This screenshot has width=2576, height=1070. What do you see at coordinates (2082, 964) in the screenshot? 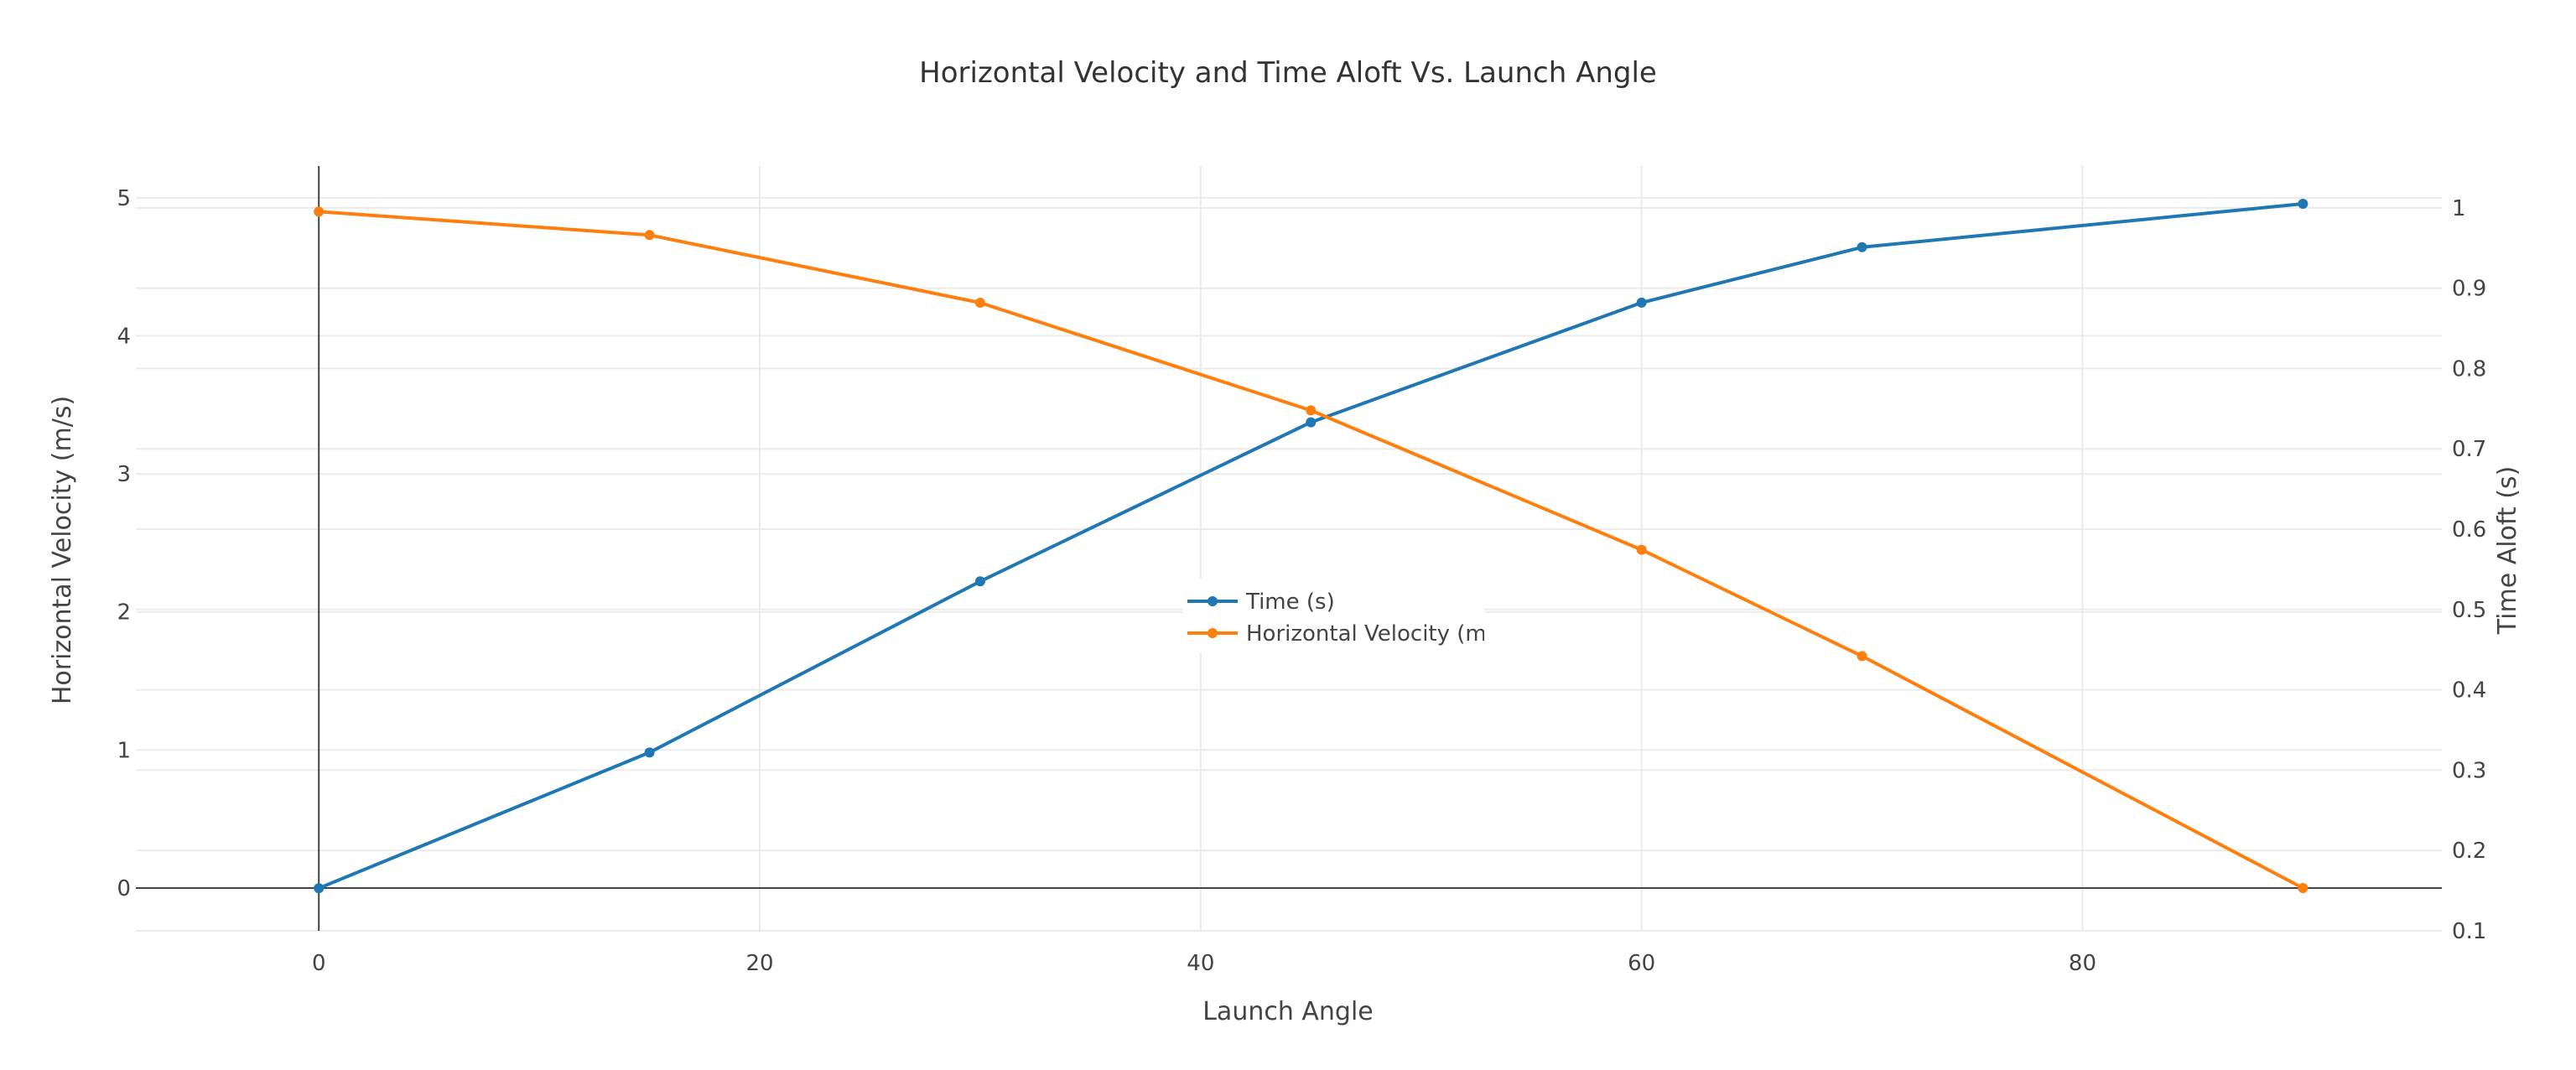
I see `x-tick-label: 80` at bounding box center [2082, 964].